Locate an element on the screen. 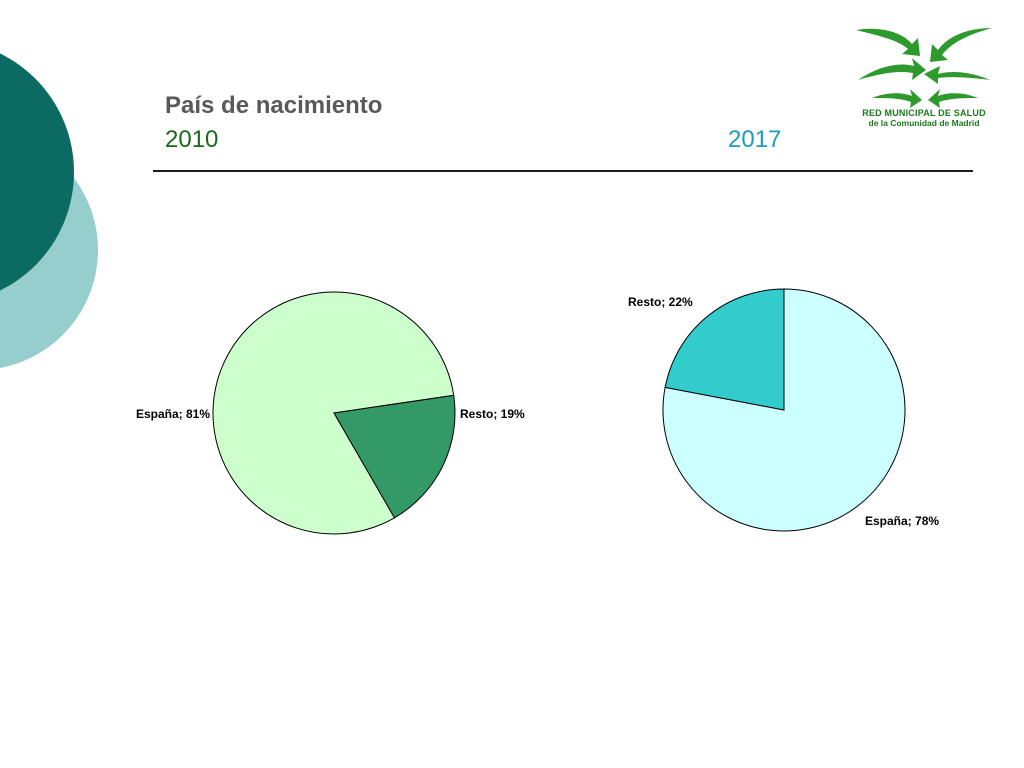 Image resolution: width=1024 pixels, height=768 pixels. logo-text-line1: RED MUNICIPAL DE SALUD is located at coordinates (924, 113).